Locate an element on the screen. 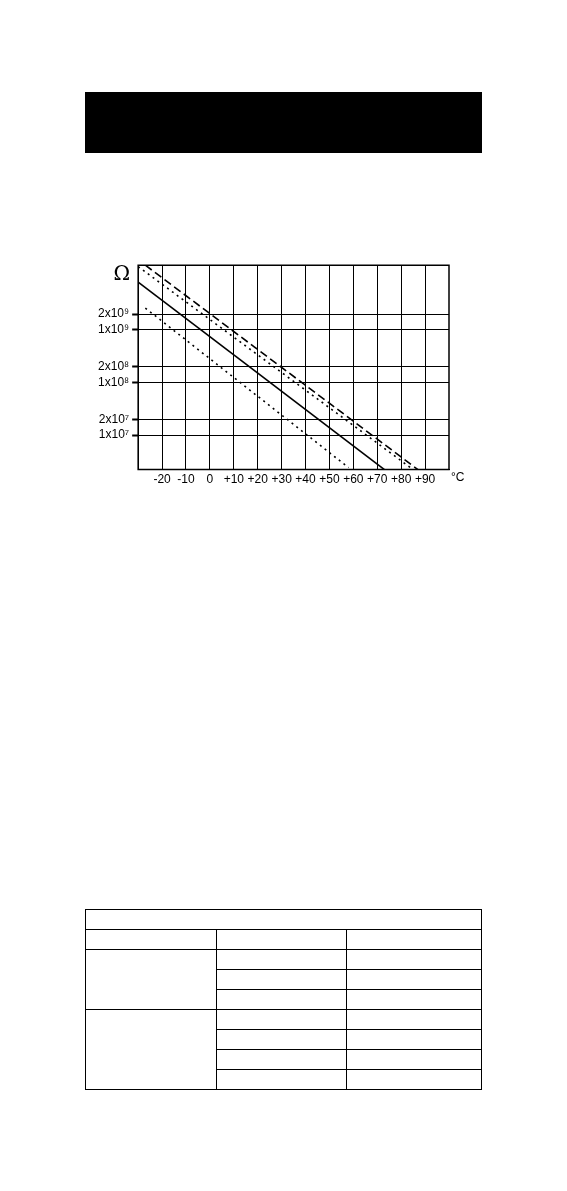  x-tick-label: +20 is located at coordinates (258, 479).